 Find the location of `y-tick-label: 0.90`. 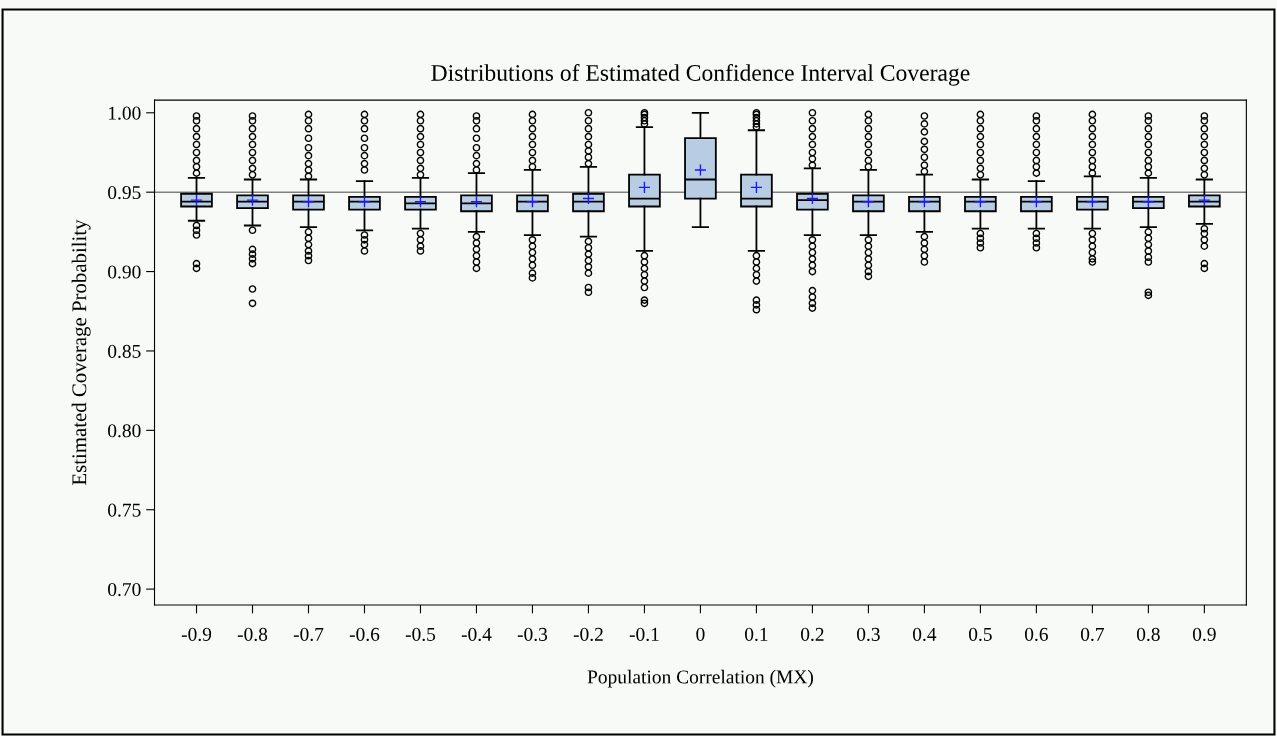

y-tick-label: 0.90 is located at coordinates (124, 272).